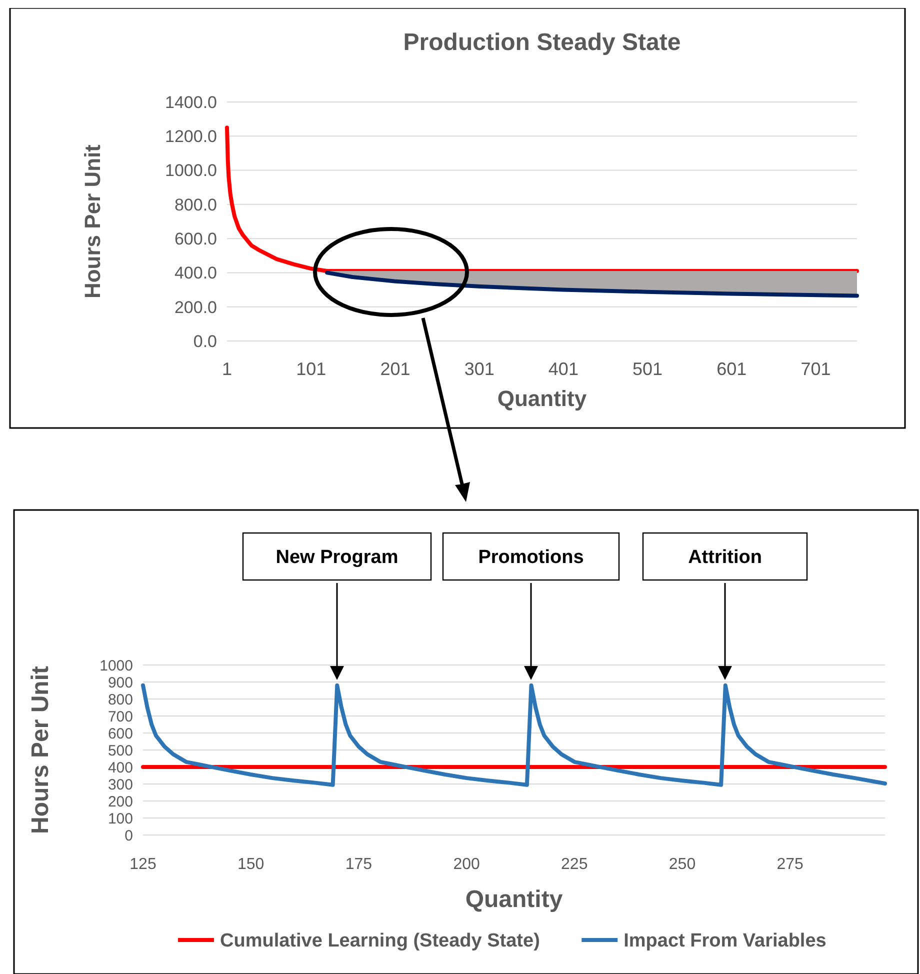 The image size is (920, 974). I want to click on y-tick-label: 200.0, so click(195, 307).